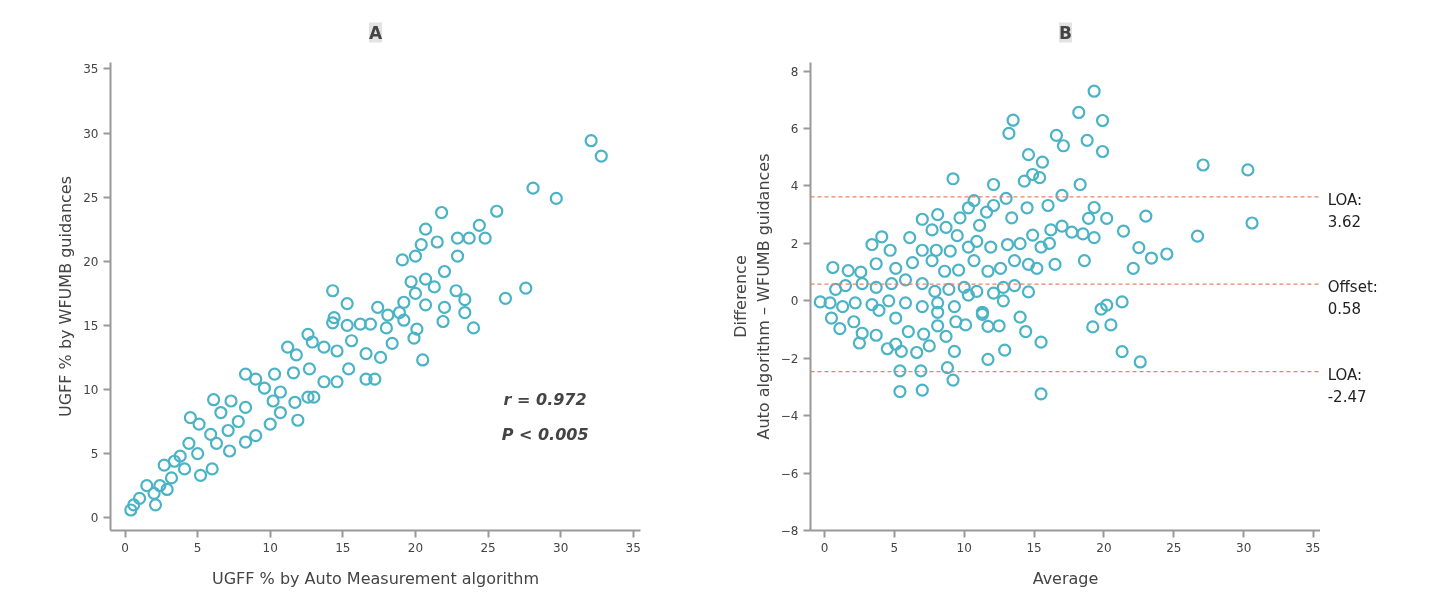 Image resolution: width=1448 pixels, height=599 pixels. What do you see at coordinates (375, 578) in the screenshot?
I see `x-axis-title: UGFF % by Auto Measurement algorithm` at bounding box center [375, 578].